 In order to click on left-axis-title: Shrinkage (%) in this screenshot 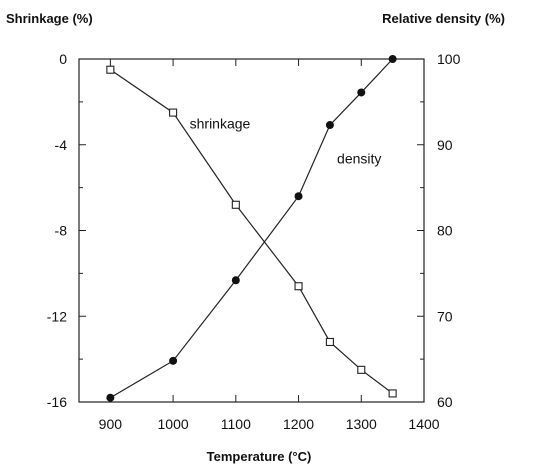, I will do `click(49, 18)`.